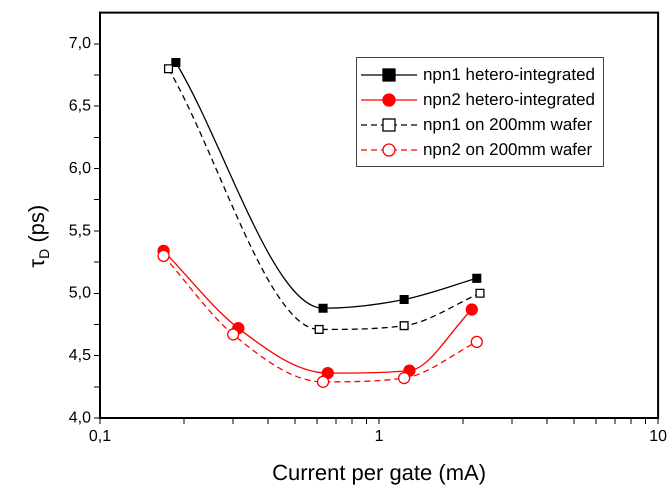  Describe the element at coordinates (80, 43) in the screenshot. I see `y-tick-label: 7,0` at that location.